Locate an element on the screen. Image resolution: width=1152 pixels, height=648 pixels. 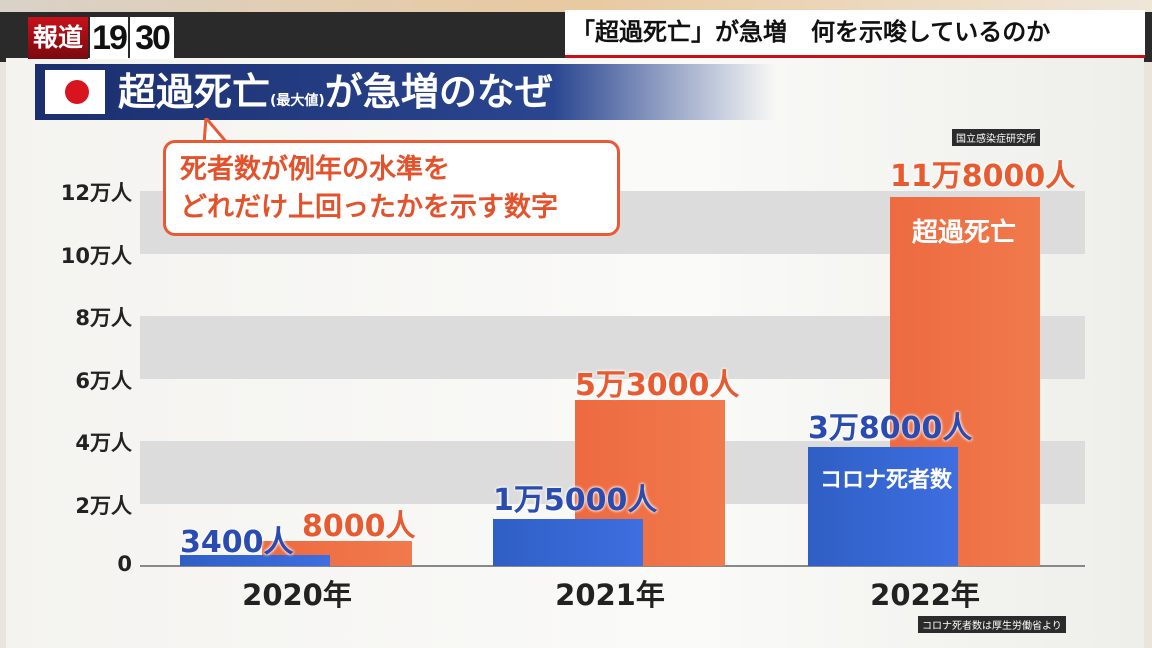
flag-sun is located at coordinates (77, 92).